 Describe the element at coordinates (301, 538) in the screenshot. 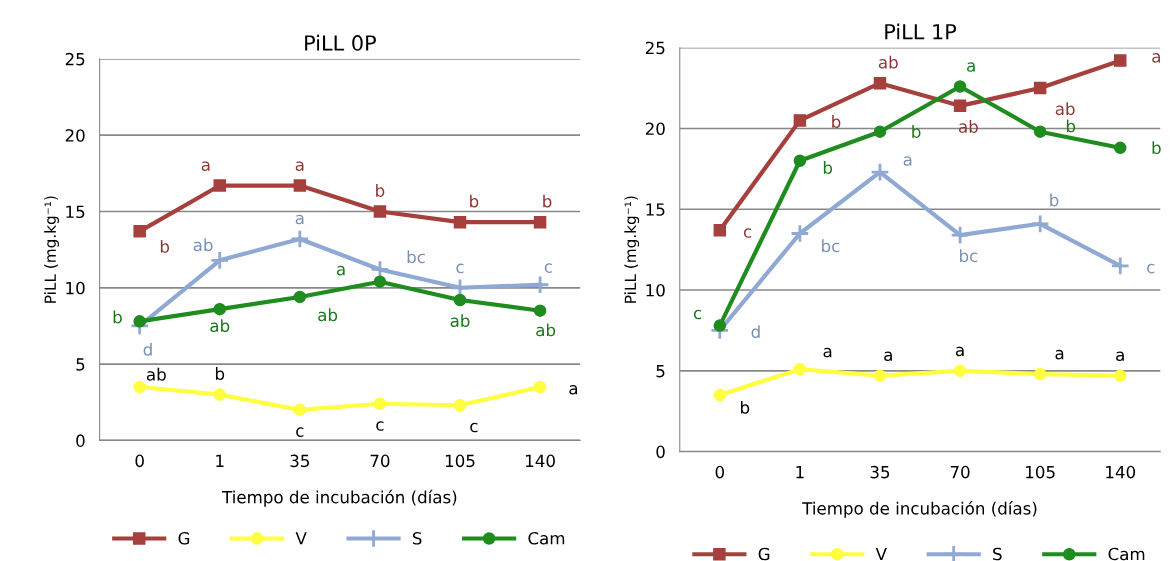

I see `legend-label: V` at that location.